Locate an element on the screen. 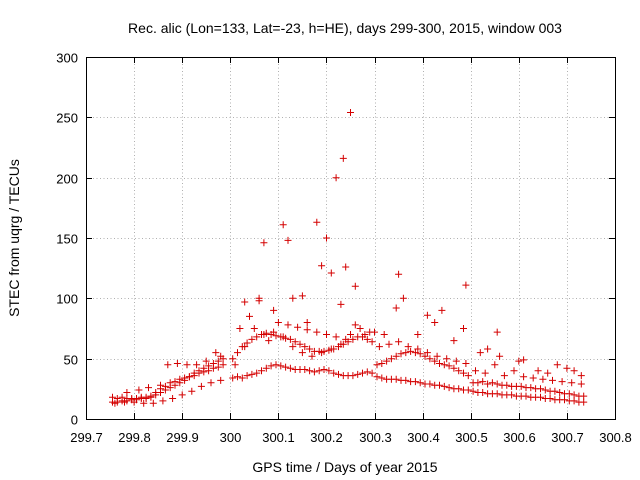 This screenshot has height=480, width=640. x-tick-label: 300.1 is located at coordinates (278, 437).